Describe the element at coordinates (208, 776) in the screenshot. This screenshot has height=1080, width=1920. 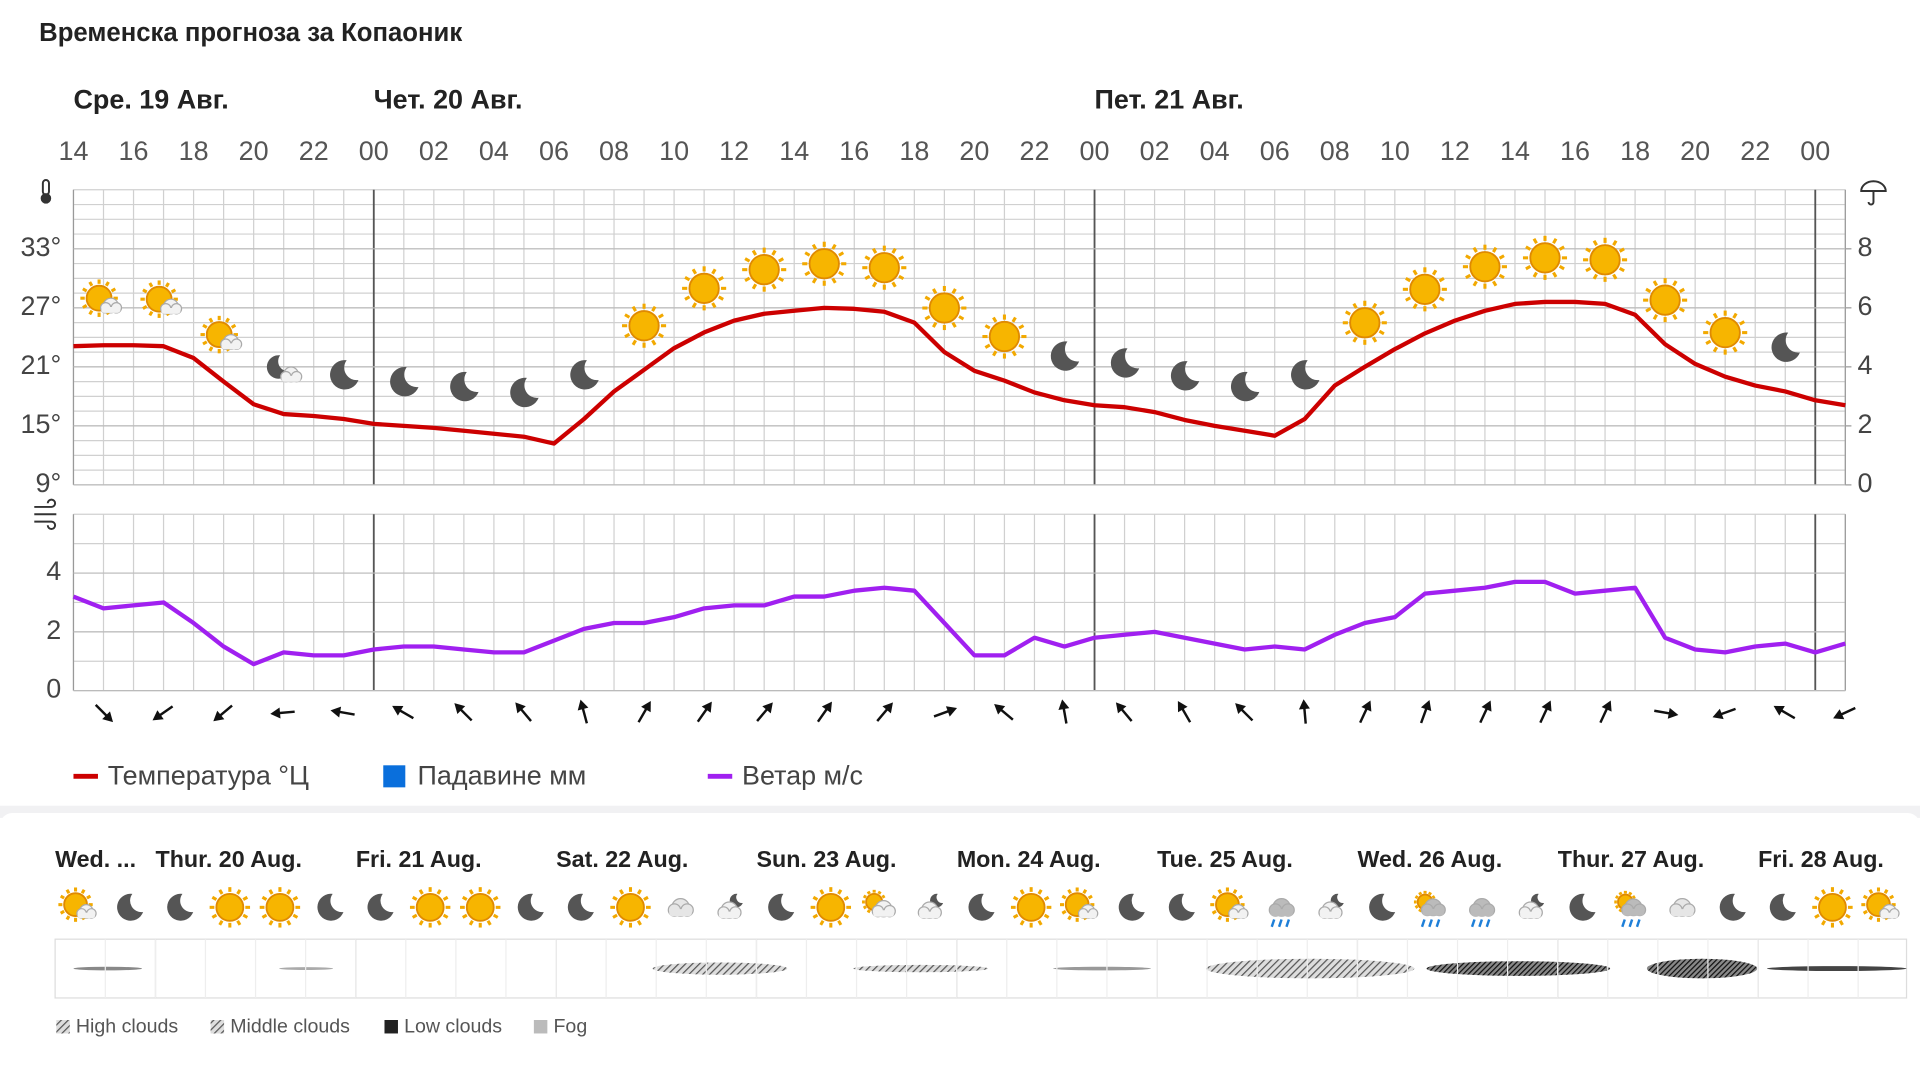
I see `legend-label: Температура °Ц` at that location.